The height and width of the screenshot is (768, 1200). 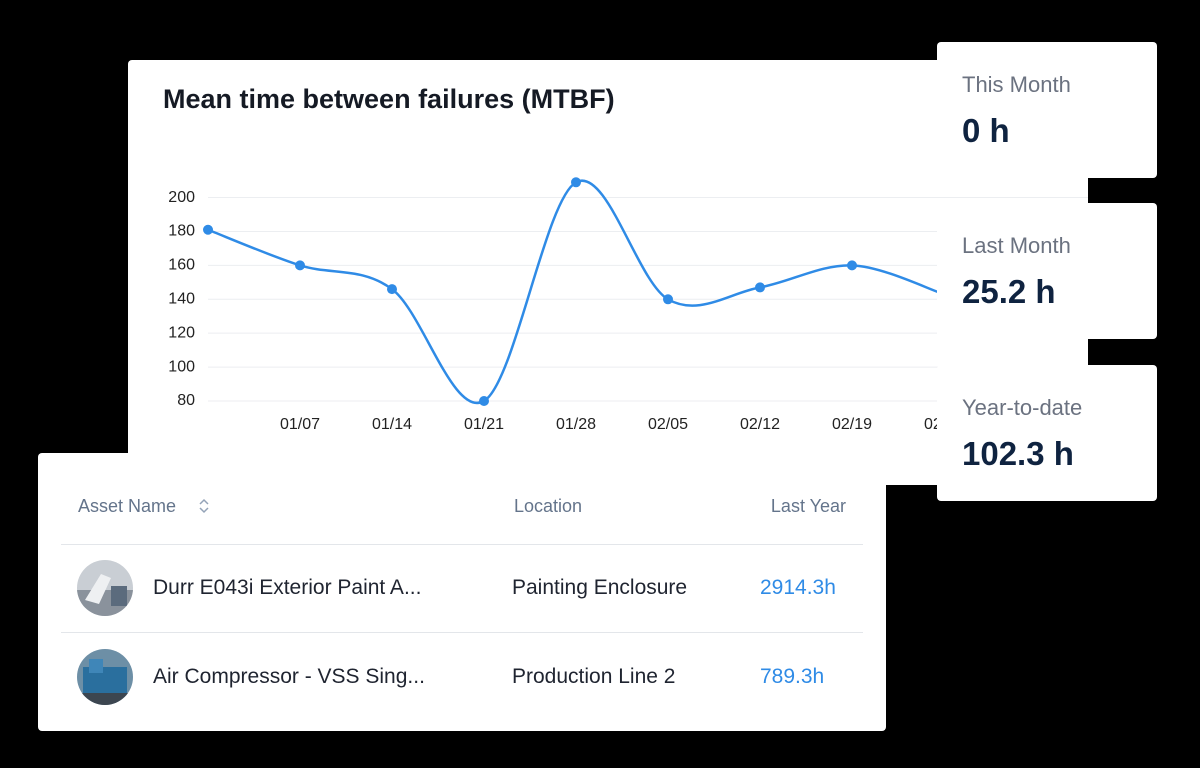 What do you see at coordinates (181, 231) in the screenshot?
I see `y-tick-label: 180` at bounding box center [181, 231].